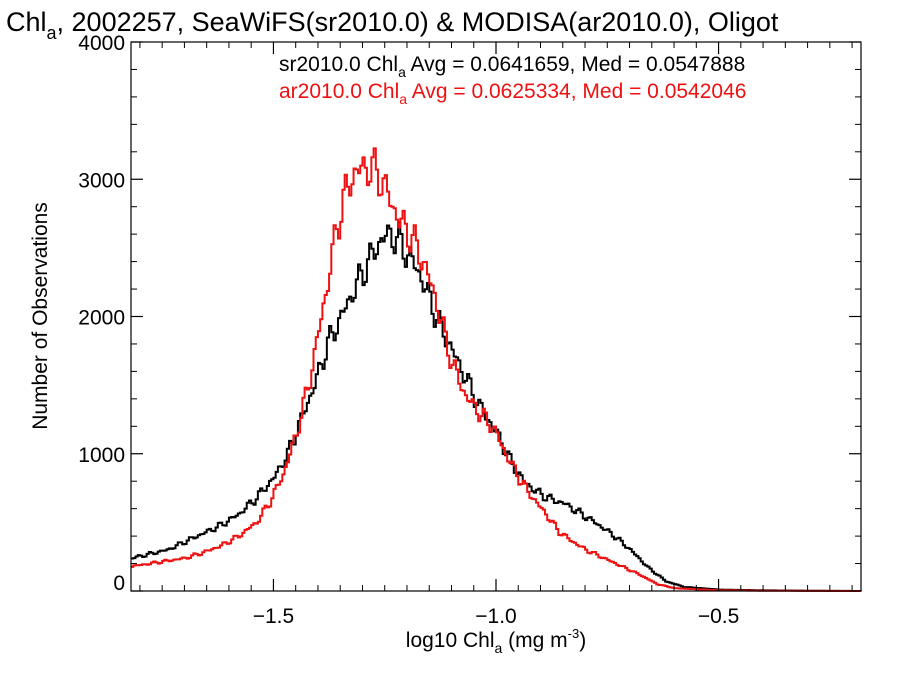 The width and height of the screenshot is (900, 675). Describe the element at coordinates (496, 641) in the screenshot. I see `x-axis-label: log10 Chla (mg m-3)` at that location.